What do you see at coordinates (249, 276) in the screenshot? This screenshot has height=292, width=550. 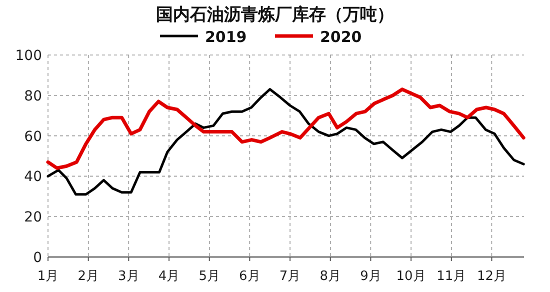 I see `x-tick-label: 6月` at bounding box center [249, 276].